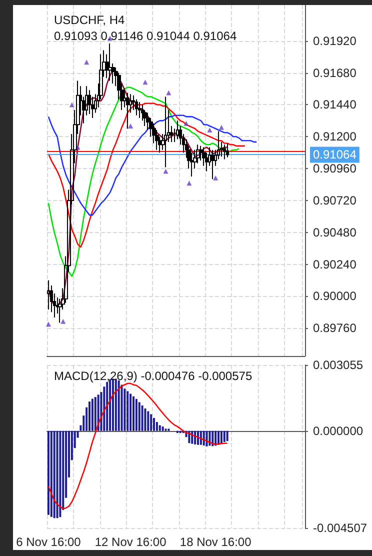 This screenshot has height=556, width=372. I want to click on x-tick-label: 18 Nov 16:00, so click(216, 542).